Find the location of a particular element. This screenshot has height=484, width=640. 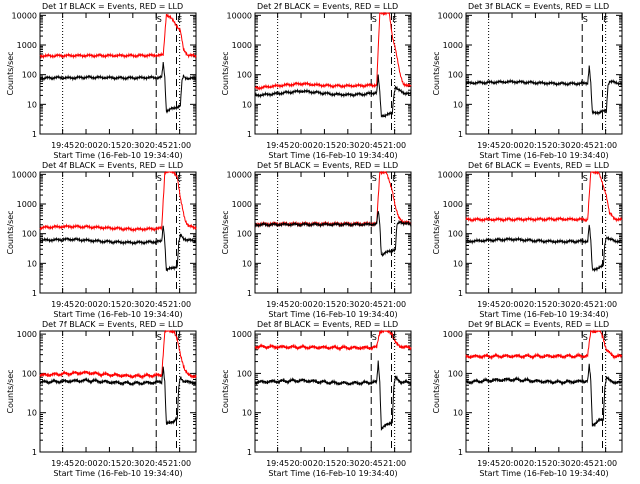

panel-title: Det 4f BLACK = Events, RED = LLD is located at coordinates (112, 165).